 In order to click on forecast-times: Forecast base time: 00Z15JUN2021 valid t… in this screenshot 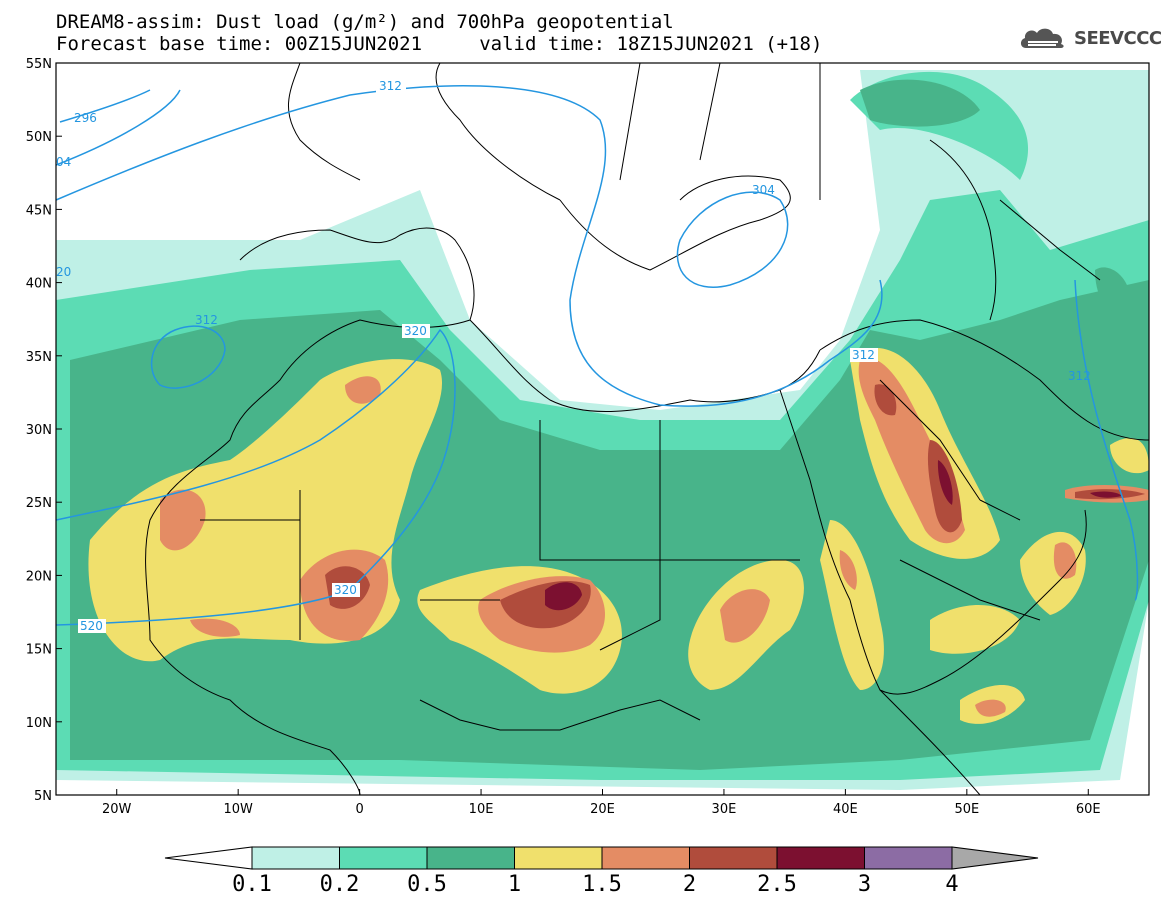, I will do `click(439, 44)`.